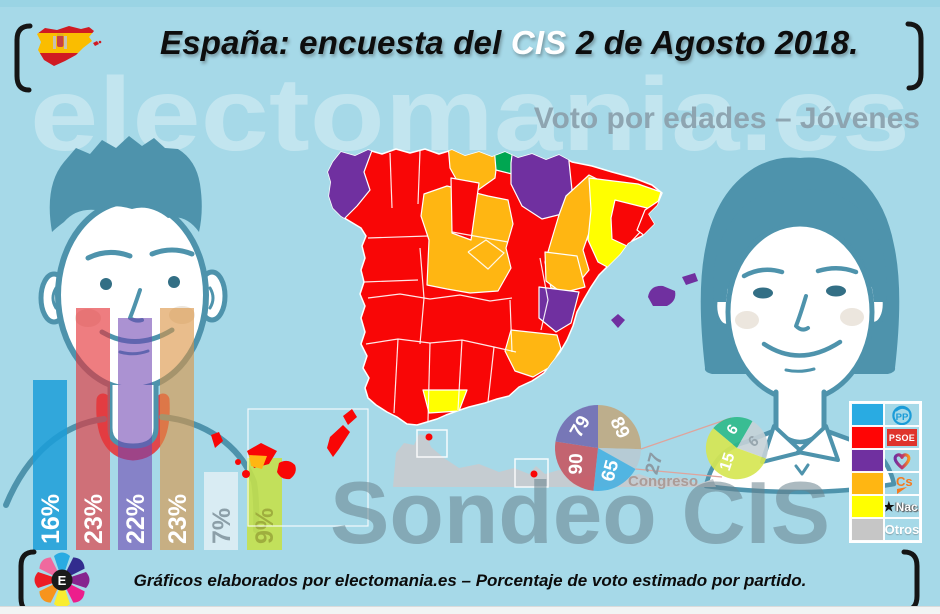 Image resolution: width=940 pixels, height=614 pixels. I want to click on top-edge-strip, so click(470, 3).